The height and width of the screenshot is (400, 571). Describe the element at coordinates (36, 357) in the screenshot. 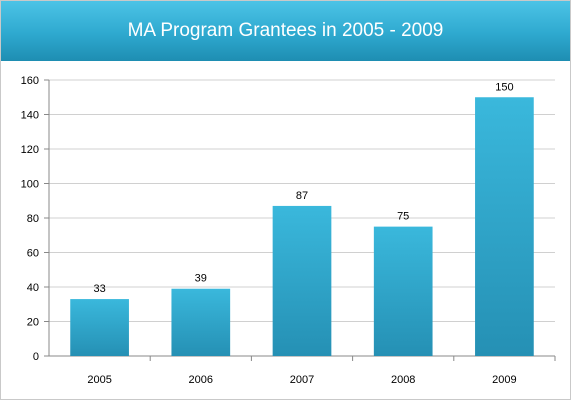

I see `y-tick-label: 0` at that location.